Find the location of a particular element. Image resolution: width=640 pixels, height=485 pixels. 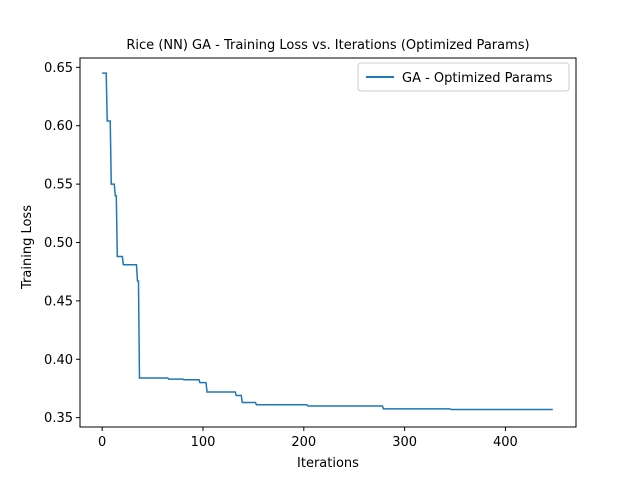

x-tick-label: 400 is located at coordinates (505, 442).